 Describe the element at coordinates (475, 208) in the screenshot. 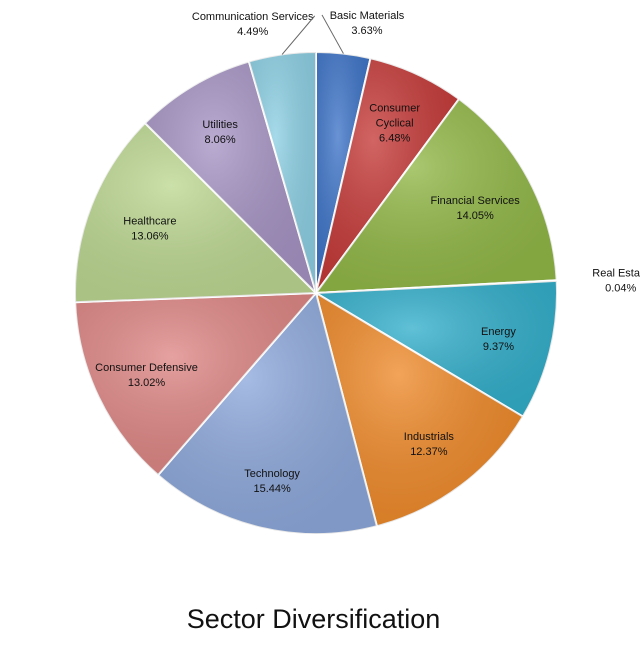

I see `slice-label-financial-services: Financial Services 14.05%` at that location.